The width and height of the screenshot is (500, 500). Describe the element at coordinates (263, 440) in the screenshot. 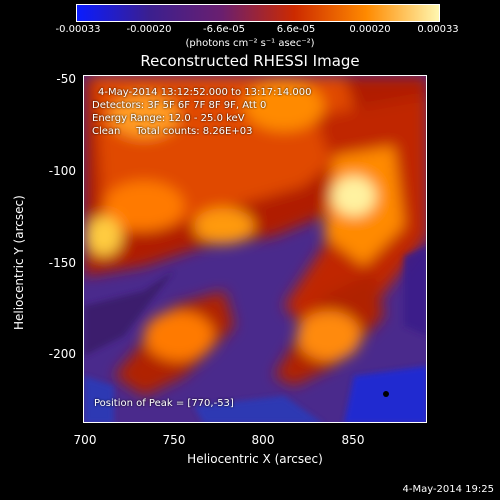

I see `x-tick-label: 800` at that location.